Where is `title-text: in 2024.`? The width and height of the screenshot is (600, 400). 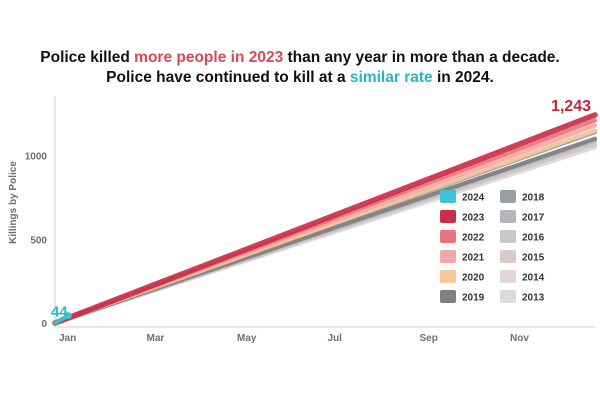
title-text: in 2024. is located at coordinates (463, 77).